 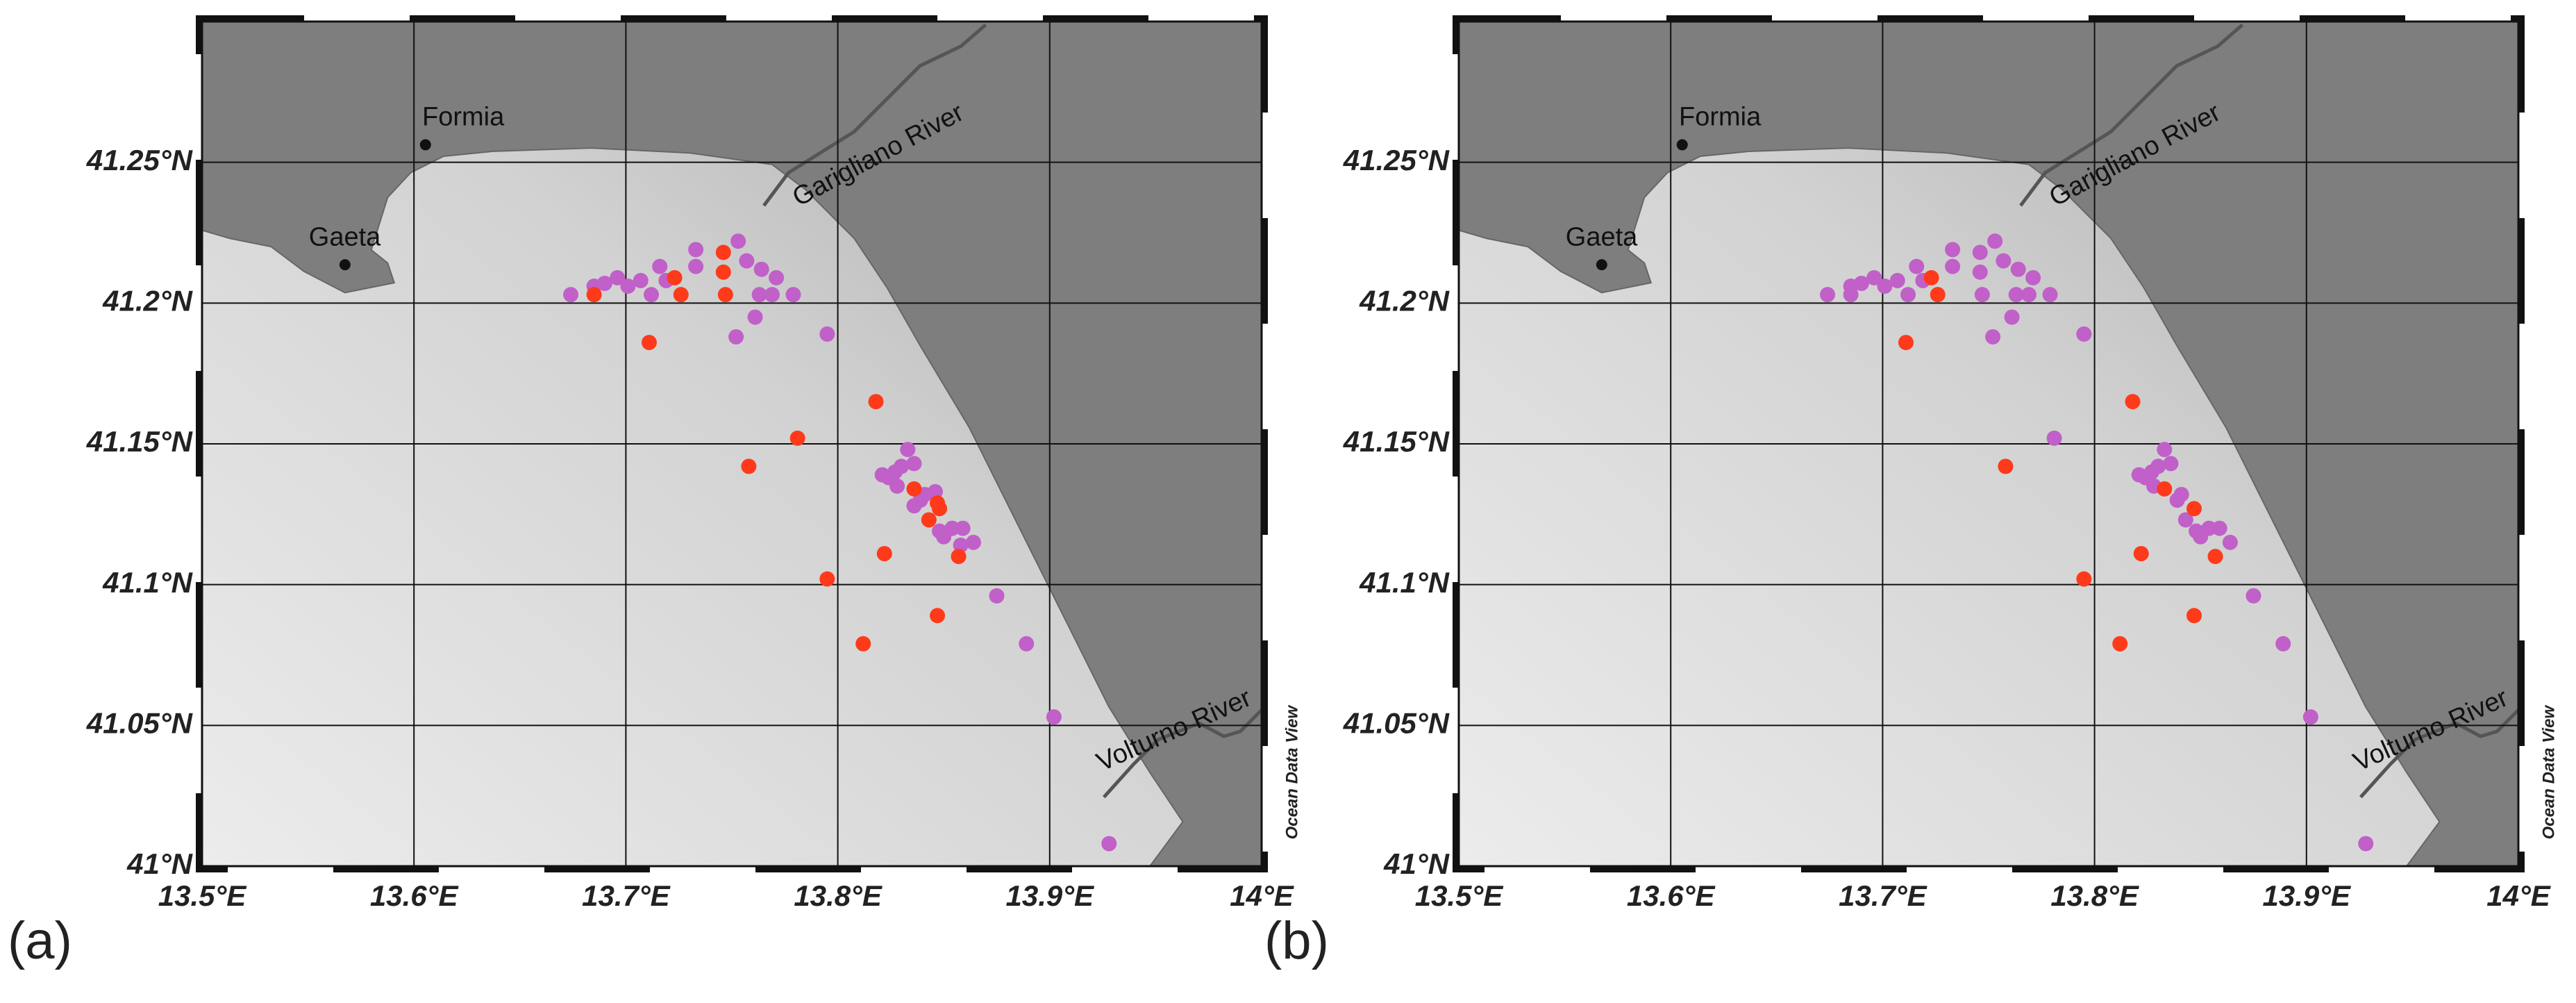 What do you see at coordinates (40, 940) in the screenshot?
I see `panel-label: (a)` at bounding box center [40, 940].